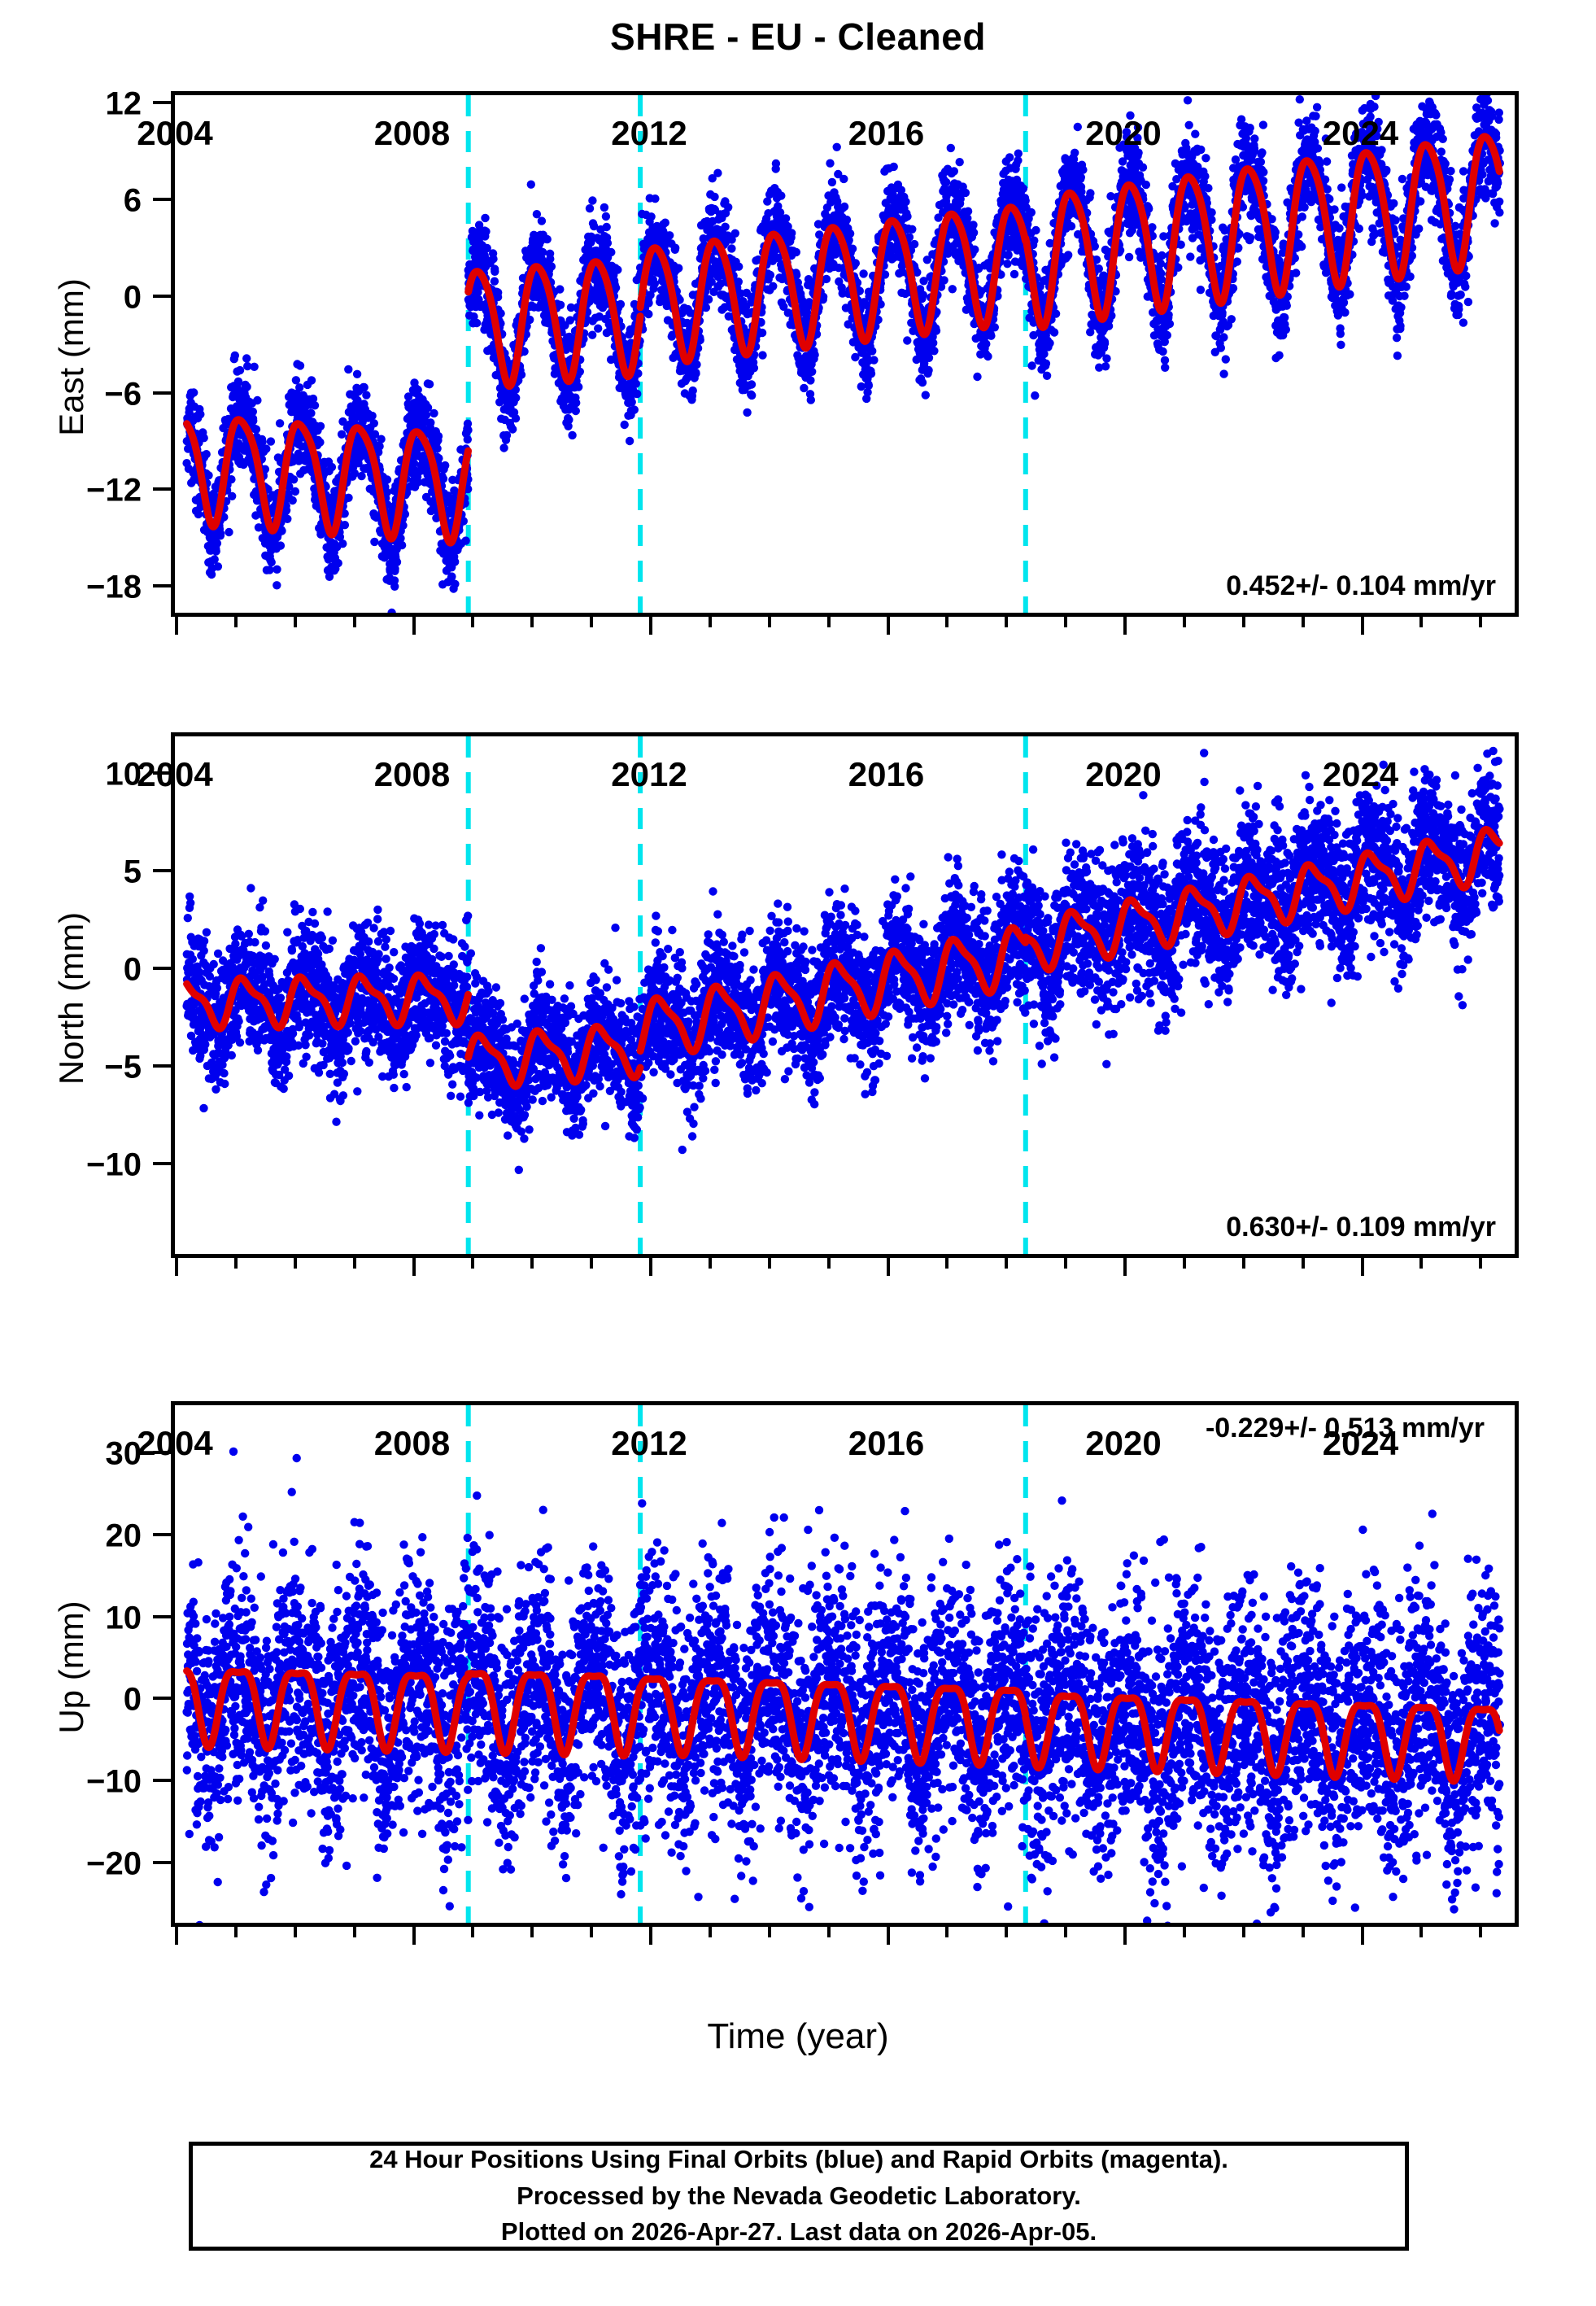 This screenshot has height=2306, width=1596. I want to click on y-tick-label: −20, so click(114, 1864).